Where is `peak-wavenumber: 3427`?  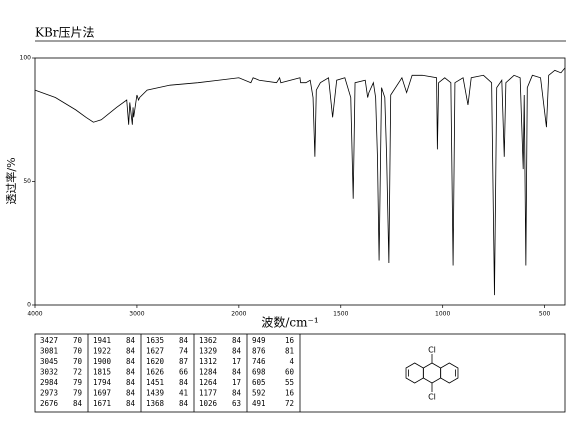
peak-wavenumber: 3427 is located at coordinates (49, 340).